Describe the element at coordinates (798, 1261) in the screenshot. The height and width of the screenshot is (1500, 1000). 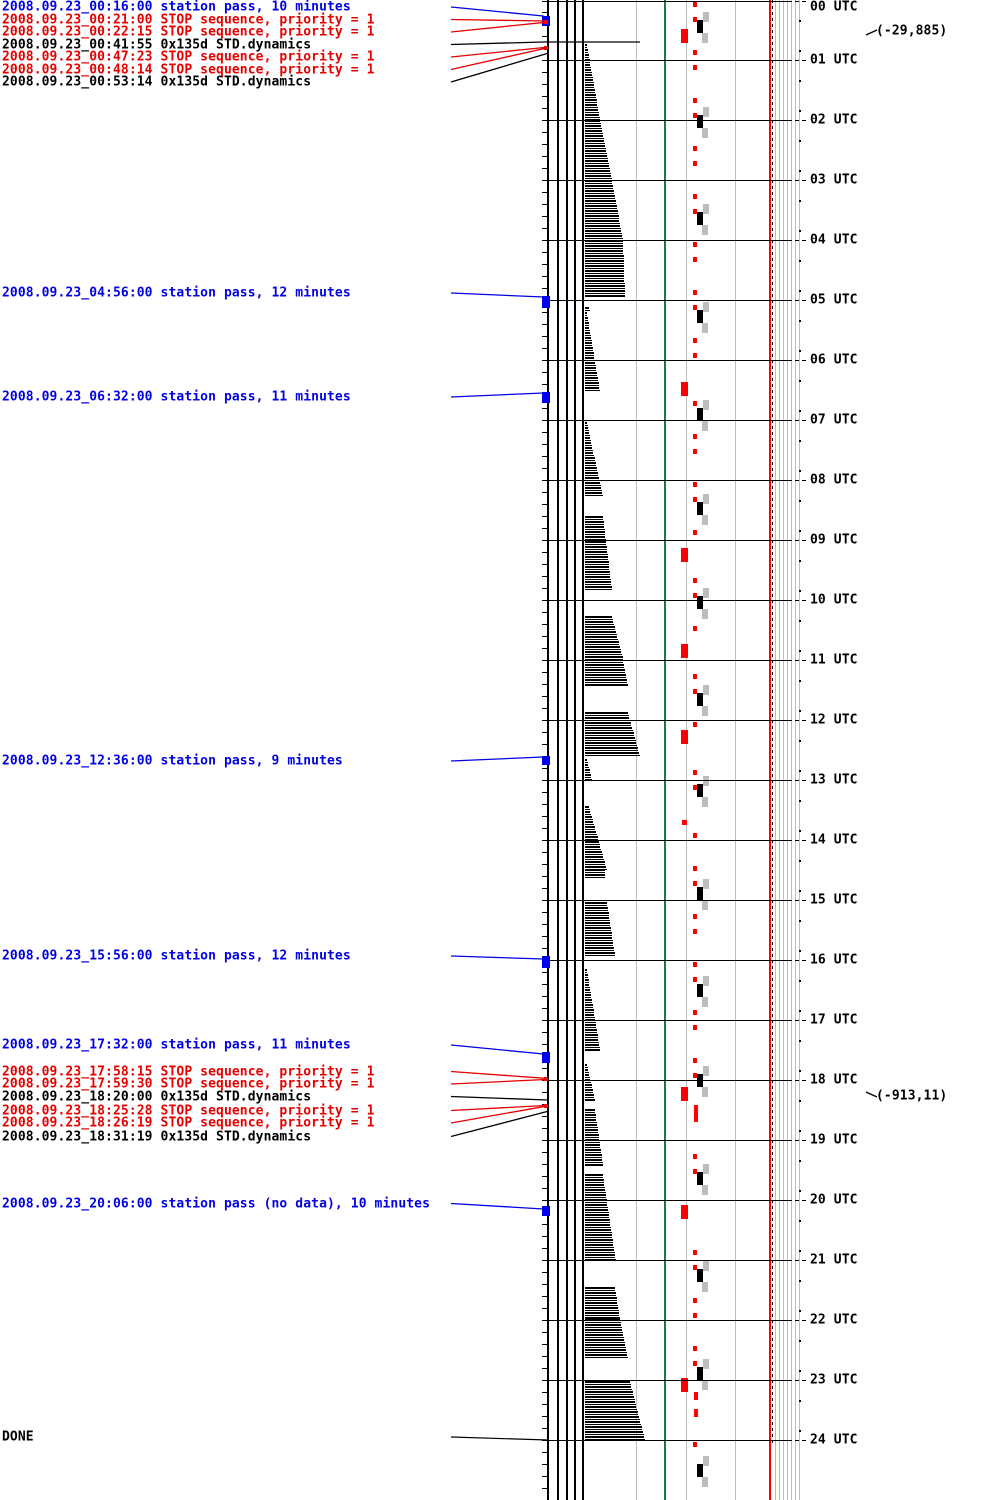
I see `hour-line-dashed` at that location.